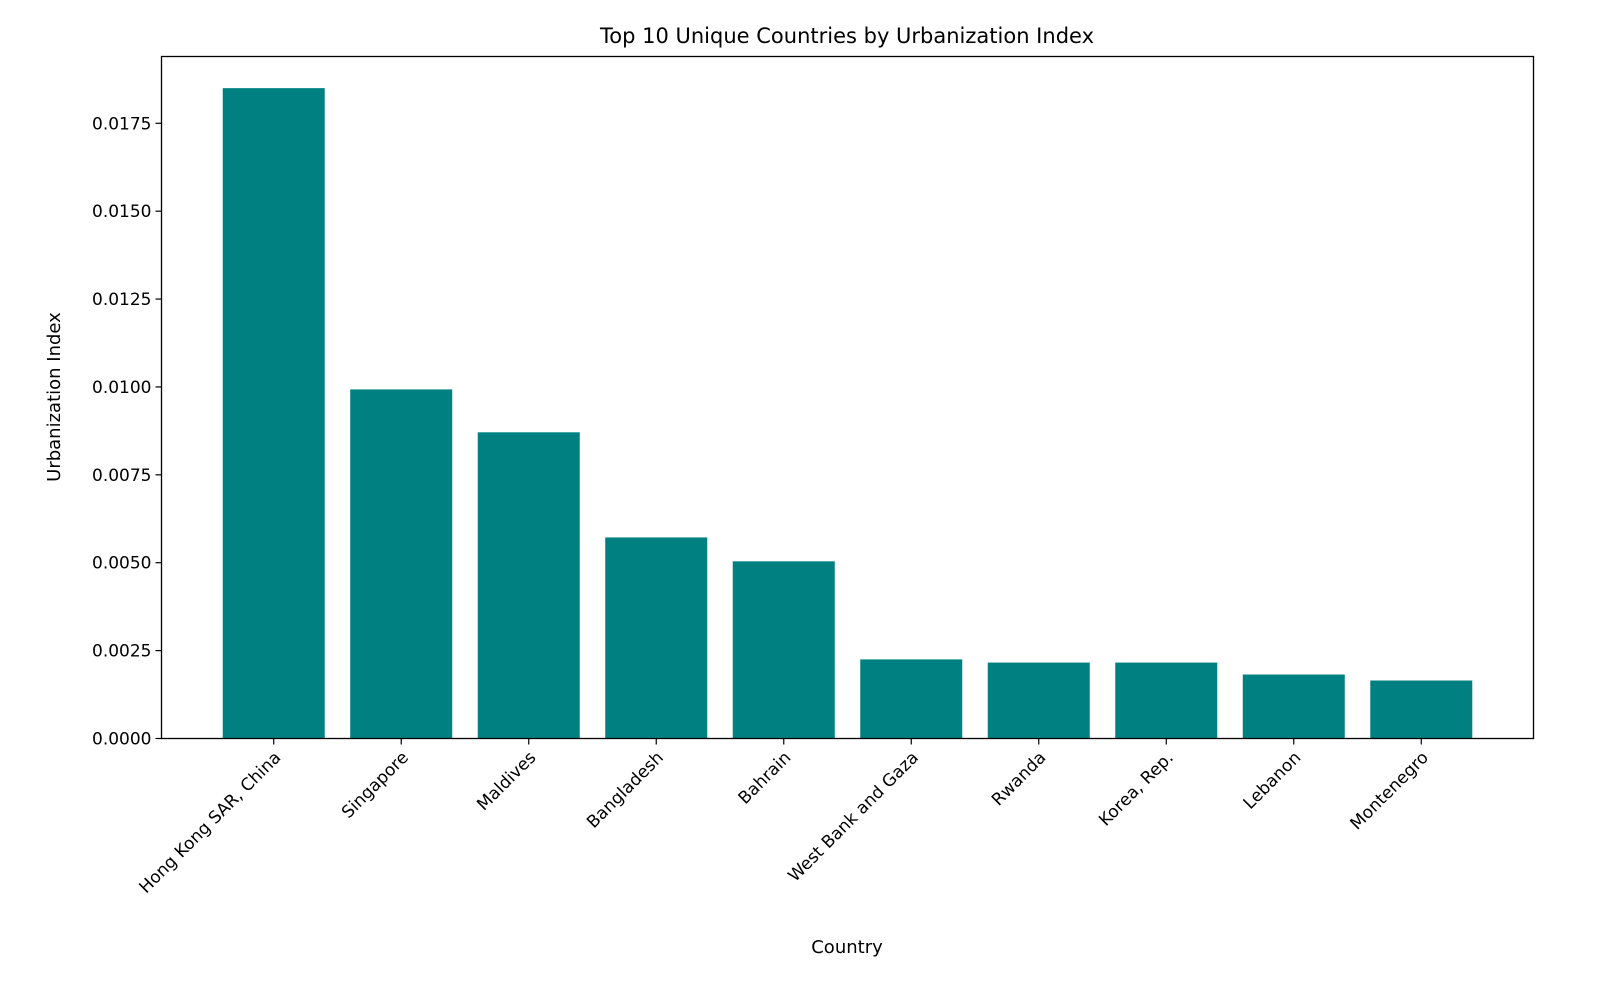 The image size is (1613, 994). I want to click on y-tick-label: 0.0025, so click(121, 652).